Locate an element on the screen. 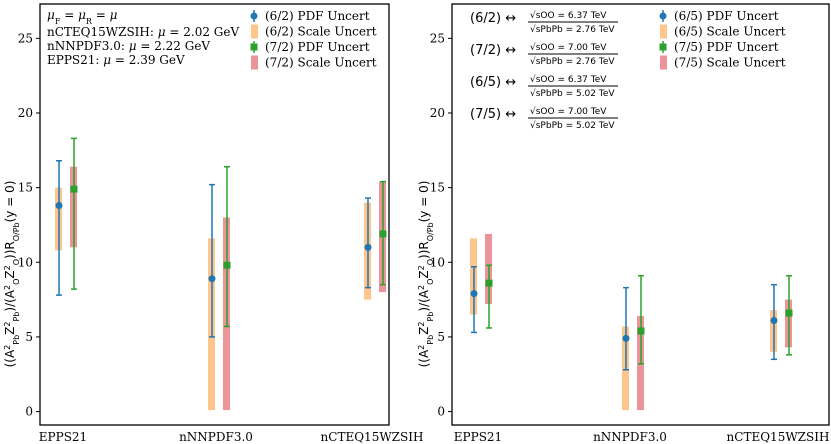  legend-label: (7/5) Scale Uncert is located at coordinates (730, 63).